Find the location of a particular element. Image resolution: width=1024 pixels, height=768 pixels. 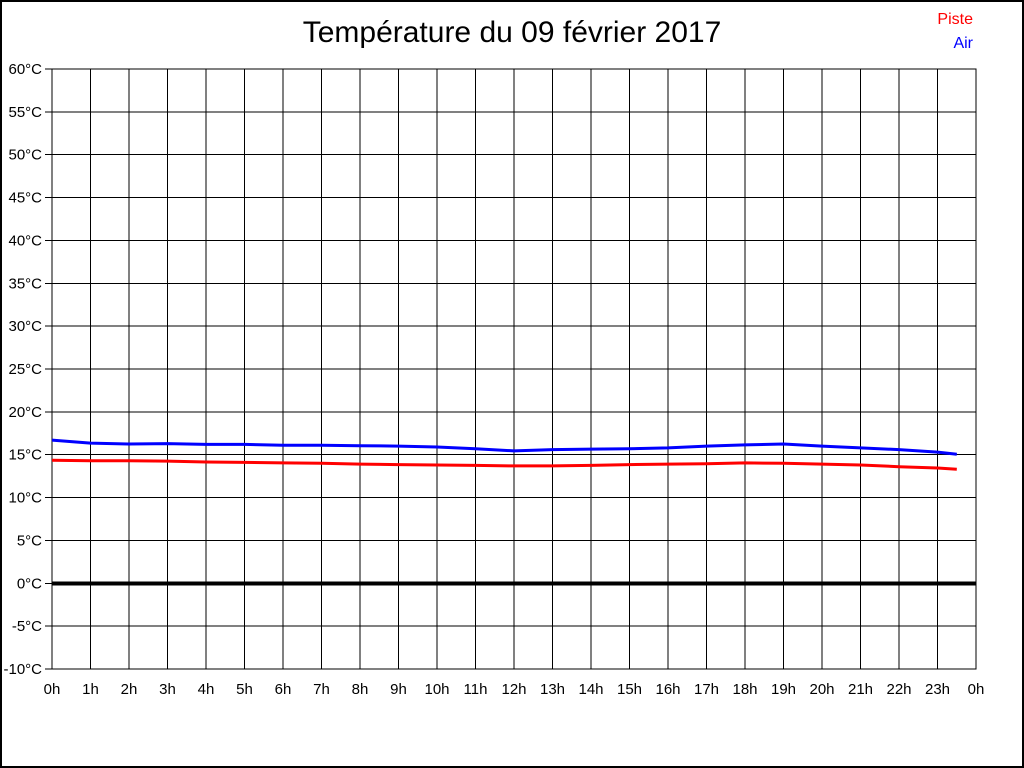

x-axis-label: 14h is located at coordinates (590, 689).